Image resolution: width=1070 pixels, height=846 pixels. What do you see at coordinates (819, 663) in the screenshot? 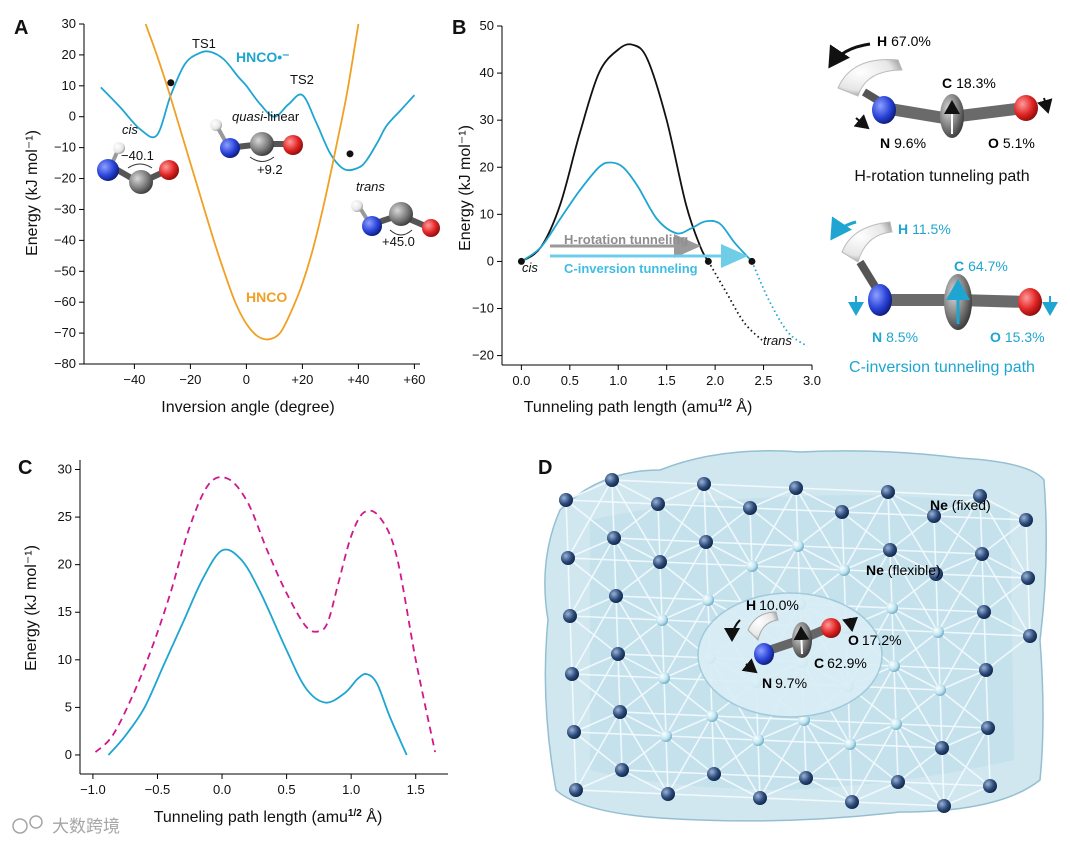
I see `c-symbol: C` at bounding box center [819, 663].